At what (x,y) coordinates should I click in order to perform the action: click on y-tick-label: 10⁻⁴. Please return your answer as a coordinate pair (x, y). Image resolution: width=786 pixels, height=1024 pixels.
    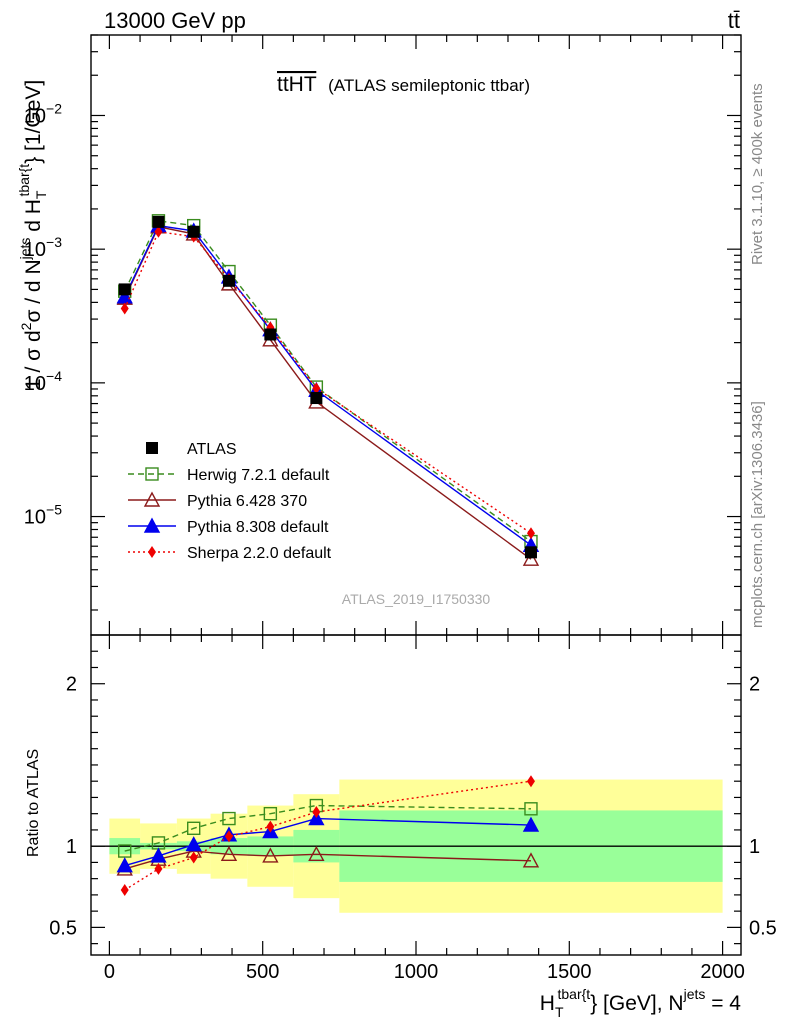
    Looking at the image, I should click on (43, 381).